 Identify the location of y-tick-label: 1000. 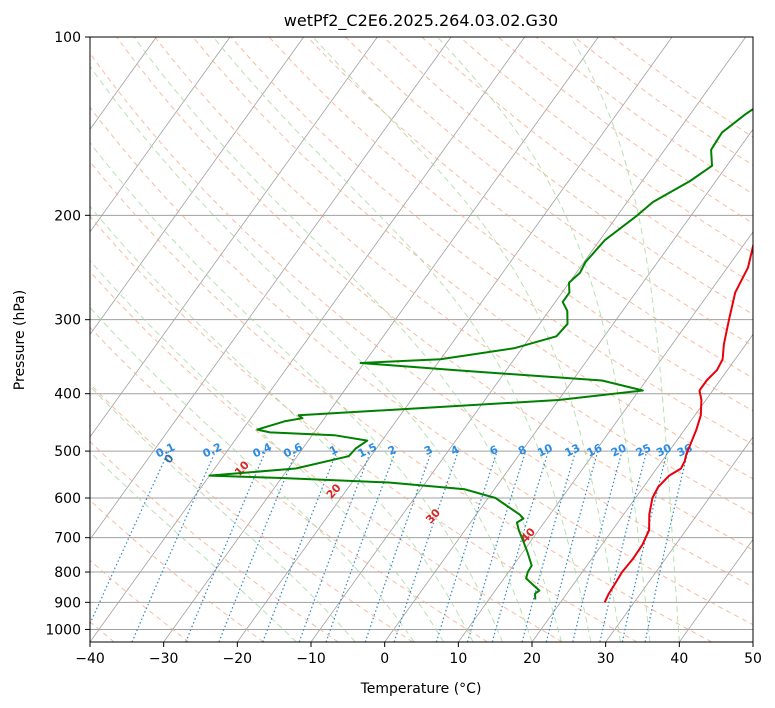
(63, 630).